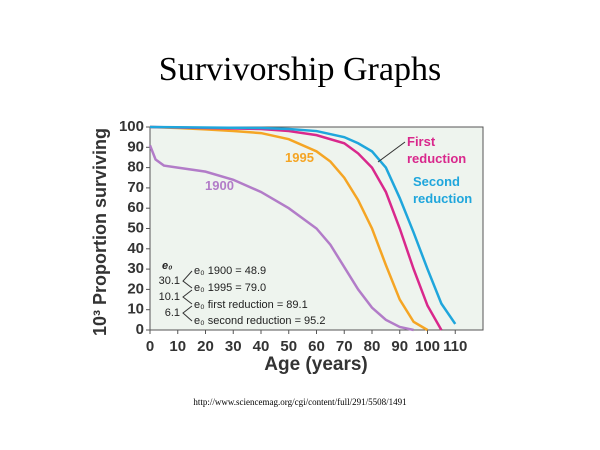 This screenshot has height=450, width=600. Describe the element at coordinates (251, 305) in the screenshot. I see `annotation: e₀ first reduction = 89.1` at that location.